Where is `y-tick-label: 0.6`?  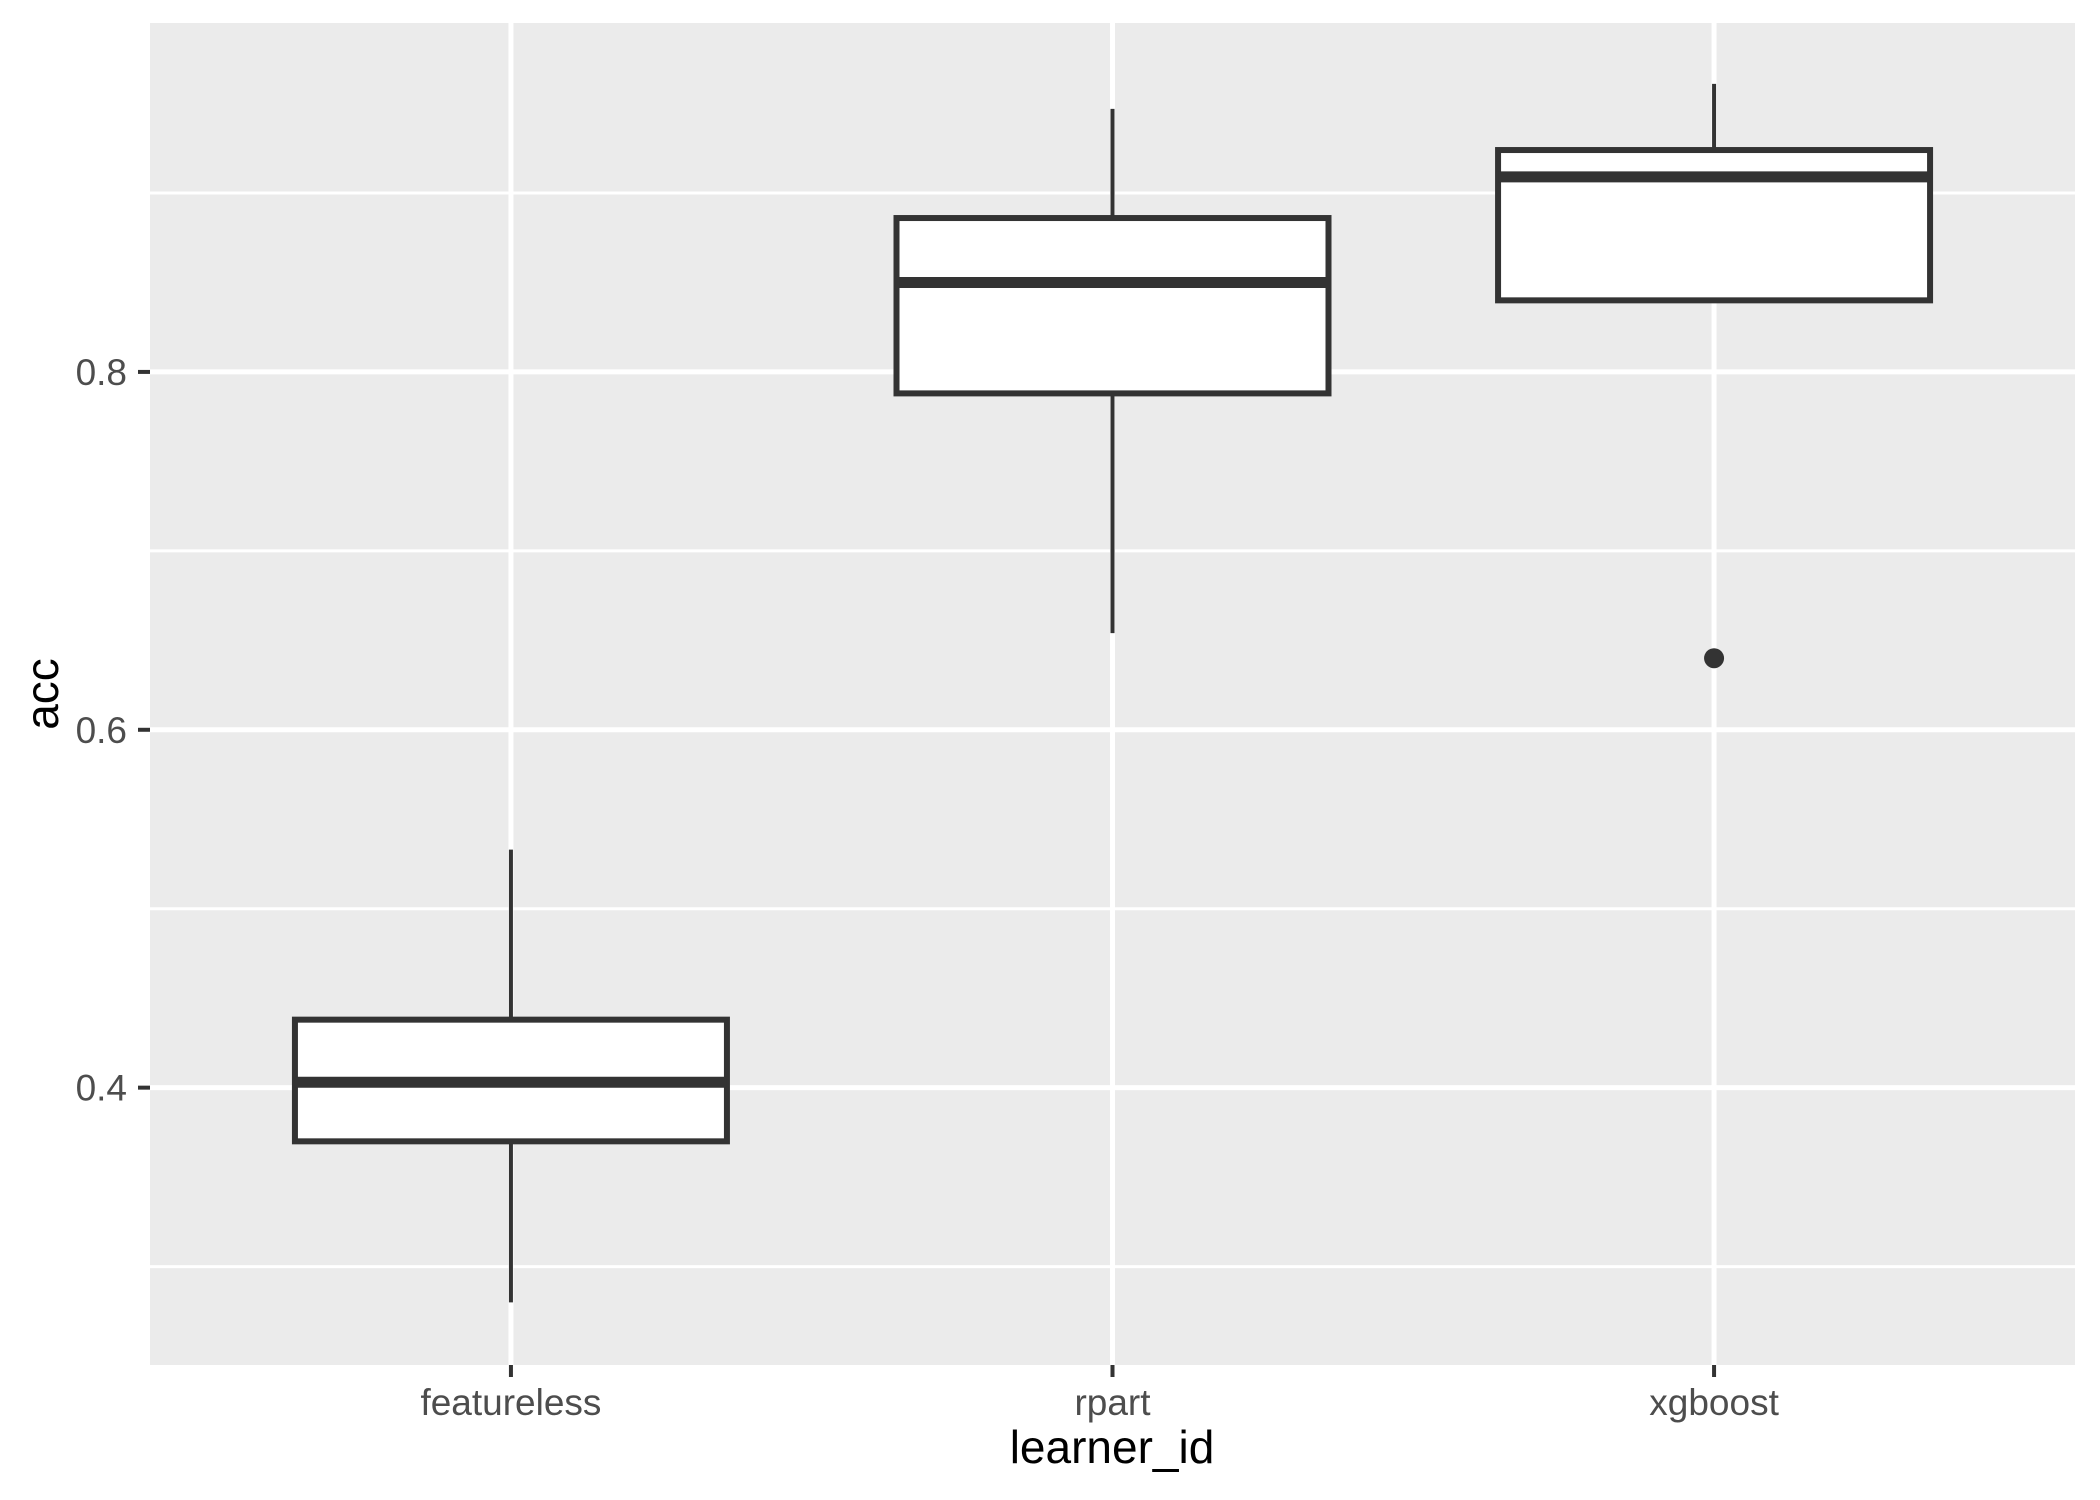 y-tick-label: 0.6 is located at coordinates (101, 730).